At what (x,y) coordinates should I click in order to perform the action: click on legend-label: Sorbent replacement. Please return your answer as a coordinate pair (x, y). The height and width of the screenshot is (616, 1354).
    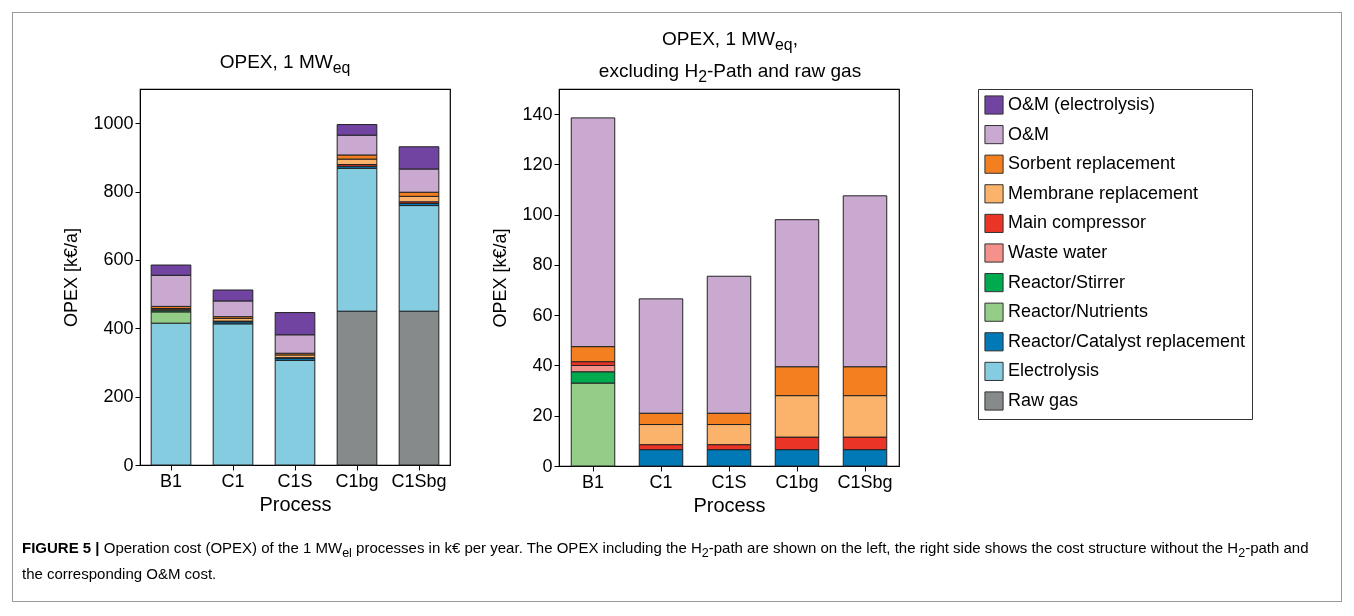
    Looking at the image, I should click on (1092, 163).